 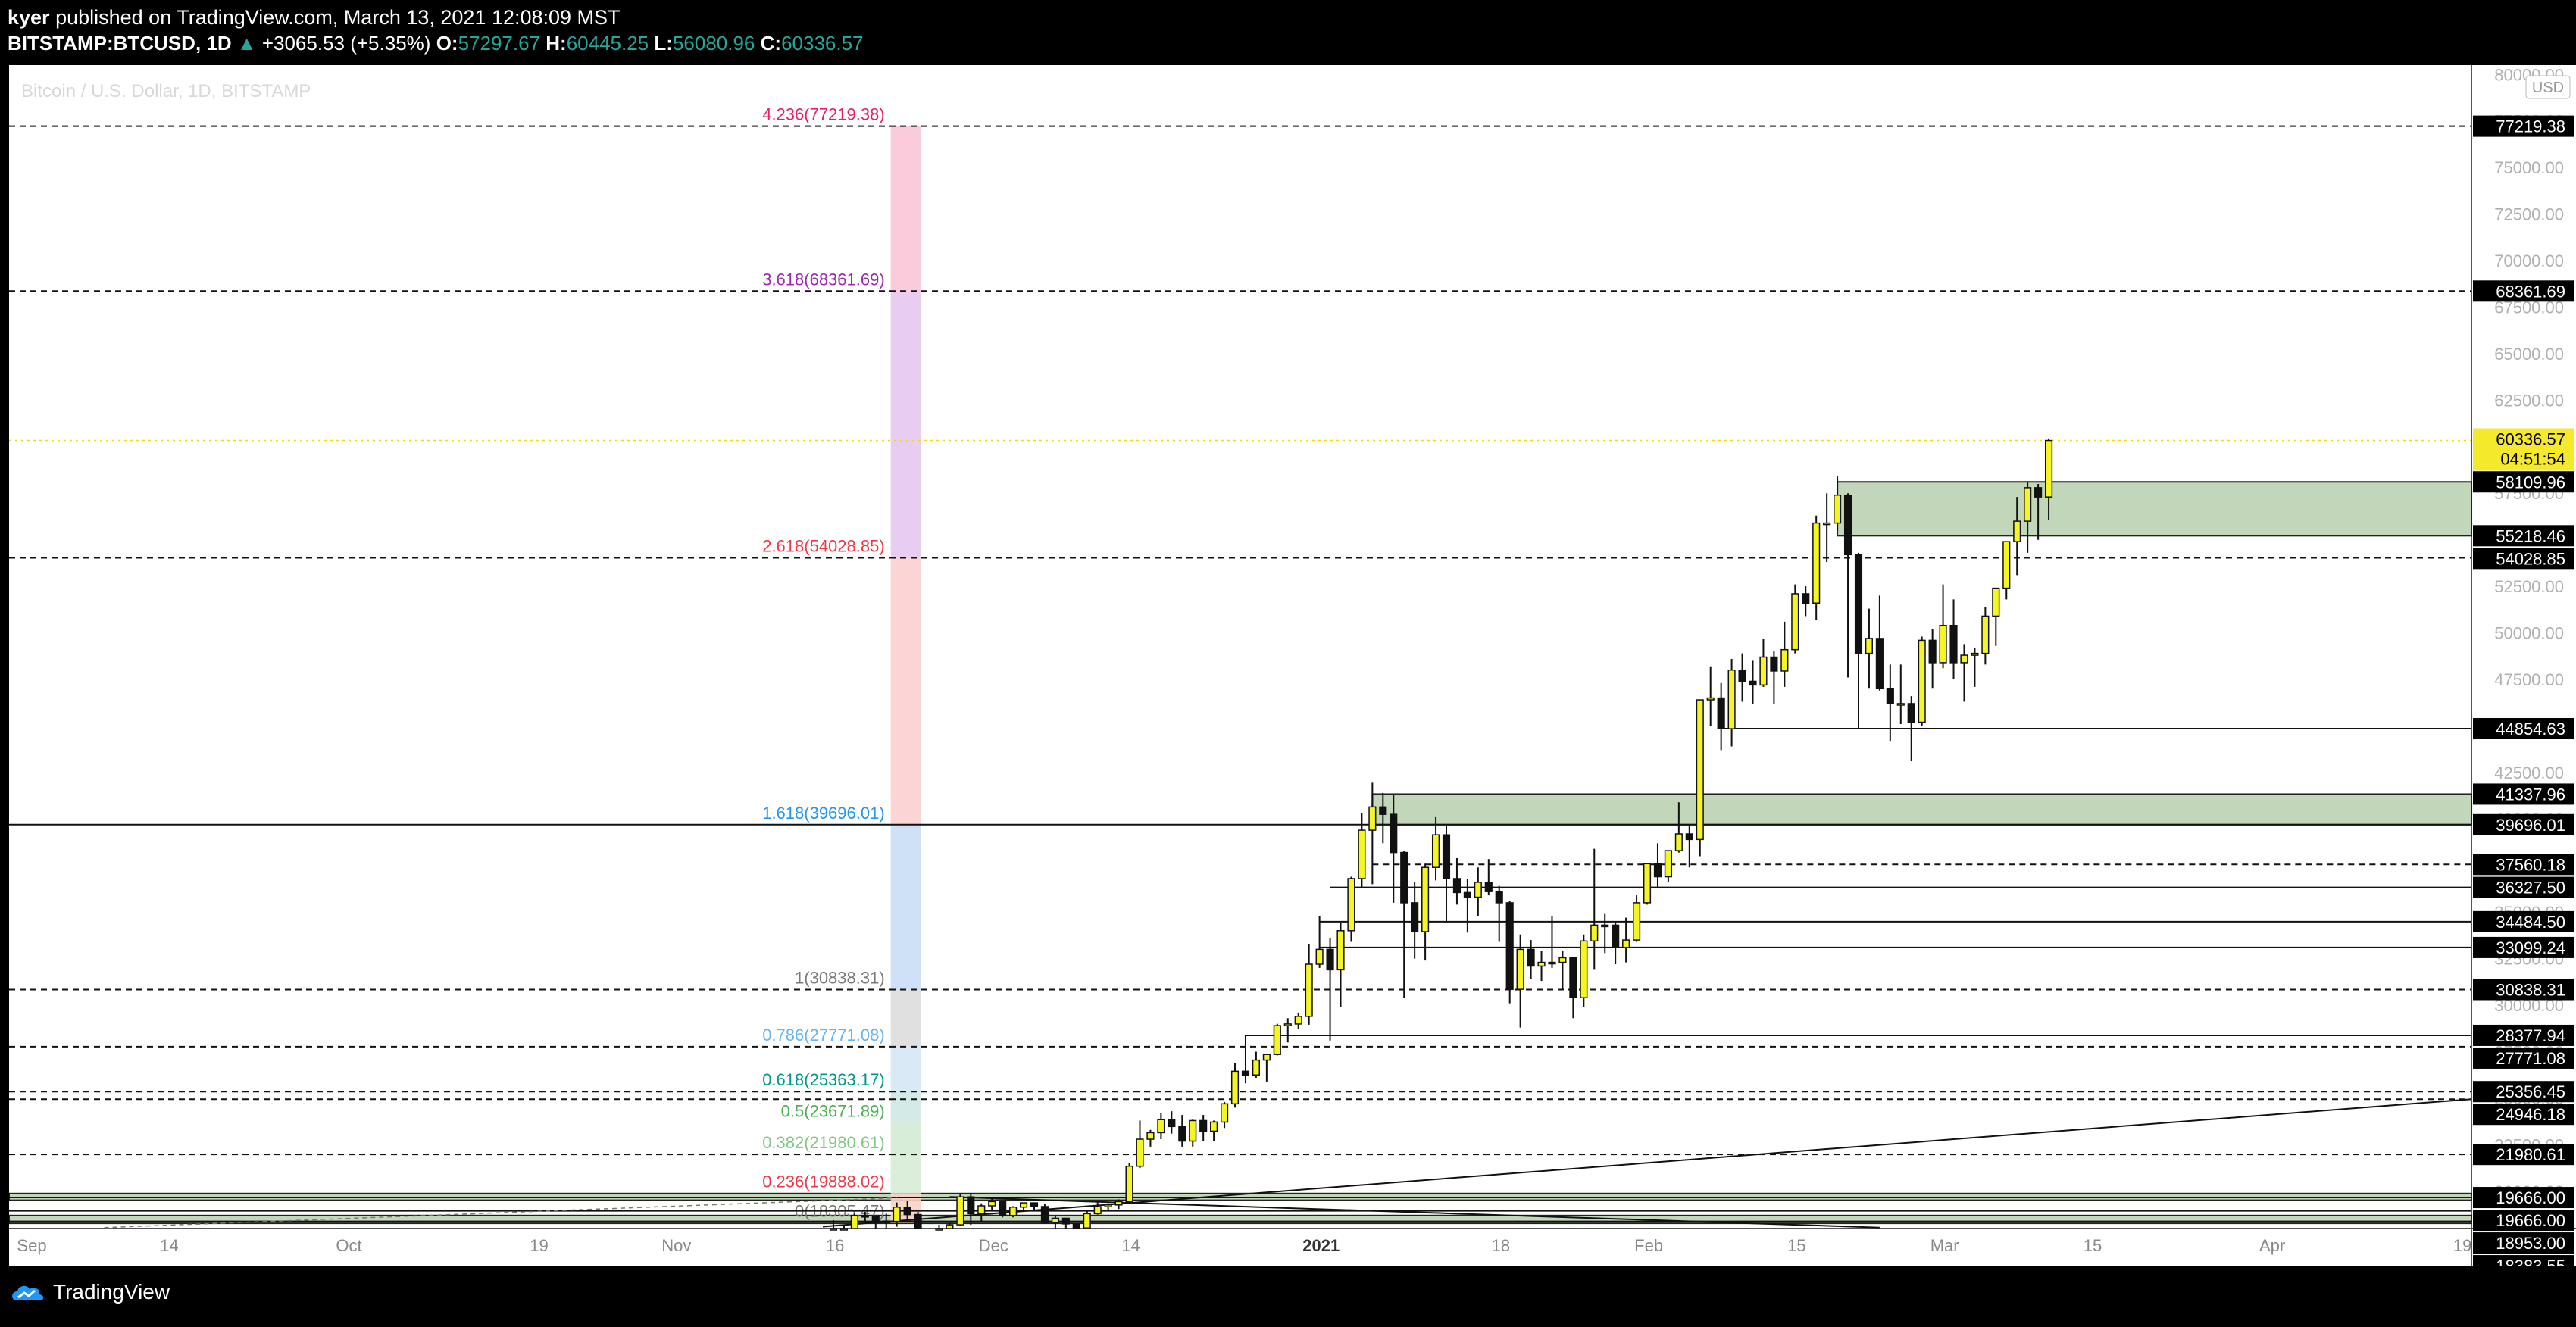 I want to click on publisher-name: kyer, so click(x=29, y=17).